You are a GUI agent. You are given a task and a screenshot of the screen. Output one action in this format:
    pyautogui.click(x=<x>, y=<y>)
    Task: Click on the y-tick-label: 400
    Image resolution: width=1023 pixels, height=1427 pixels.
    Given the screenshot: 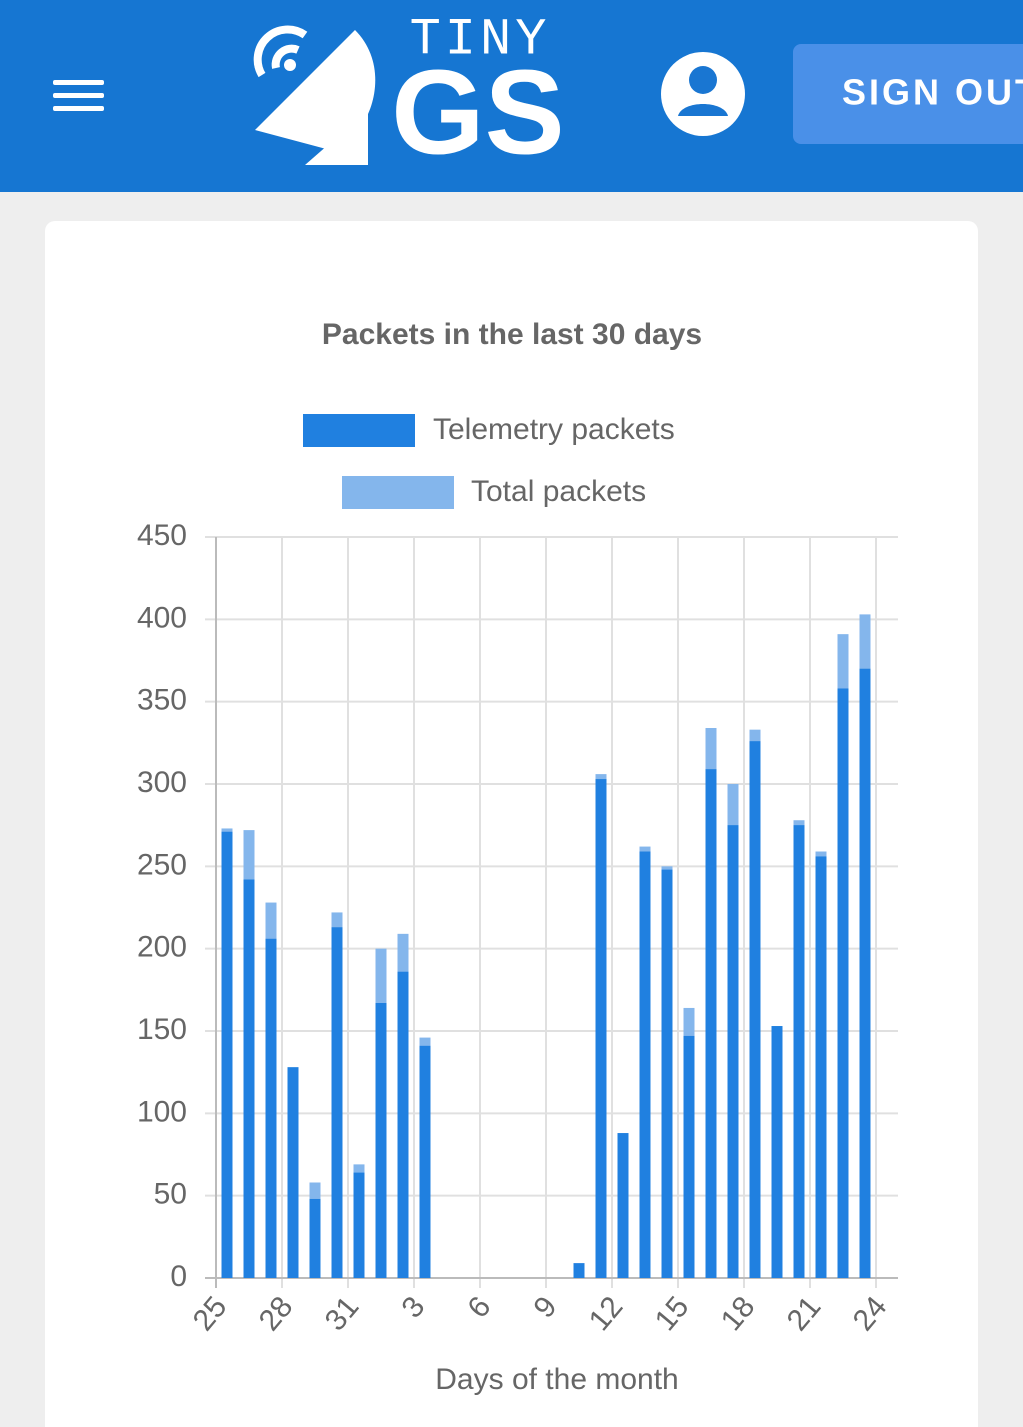 What is the action you would take?
    pyautogui.click(x=162, y=617)
    